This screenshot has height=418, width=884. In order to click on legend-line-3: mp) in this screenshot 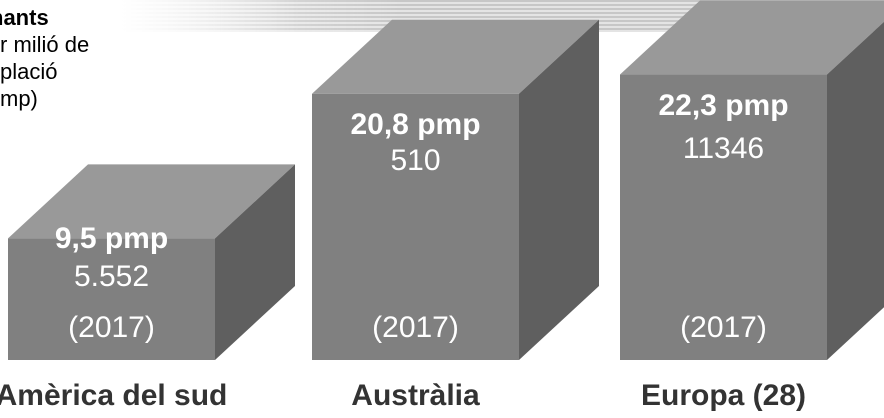, I will do `click(19, 98)`.